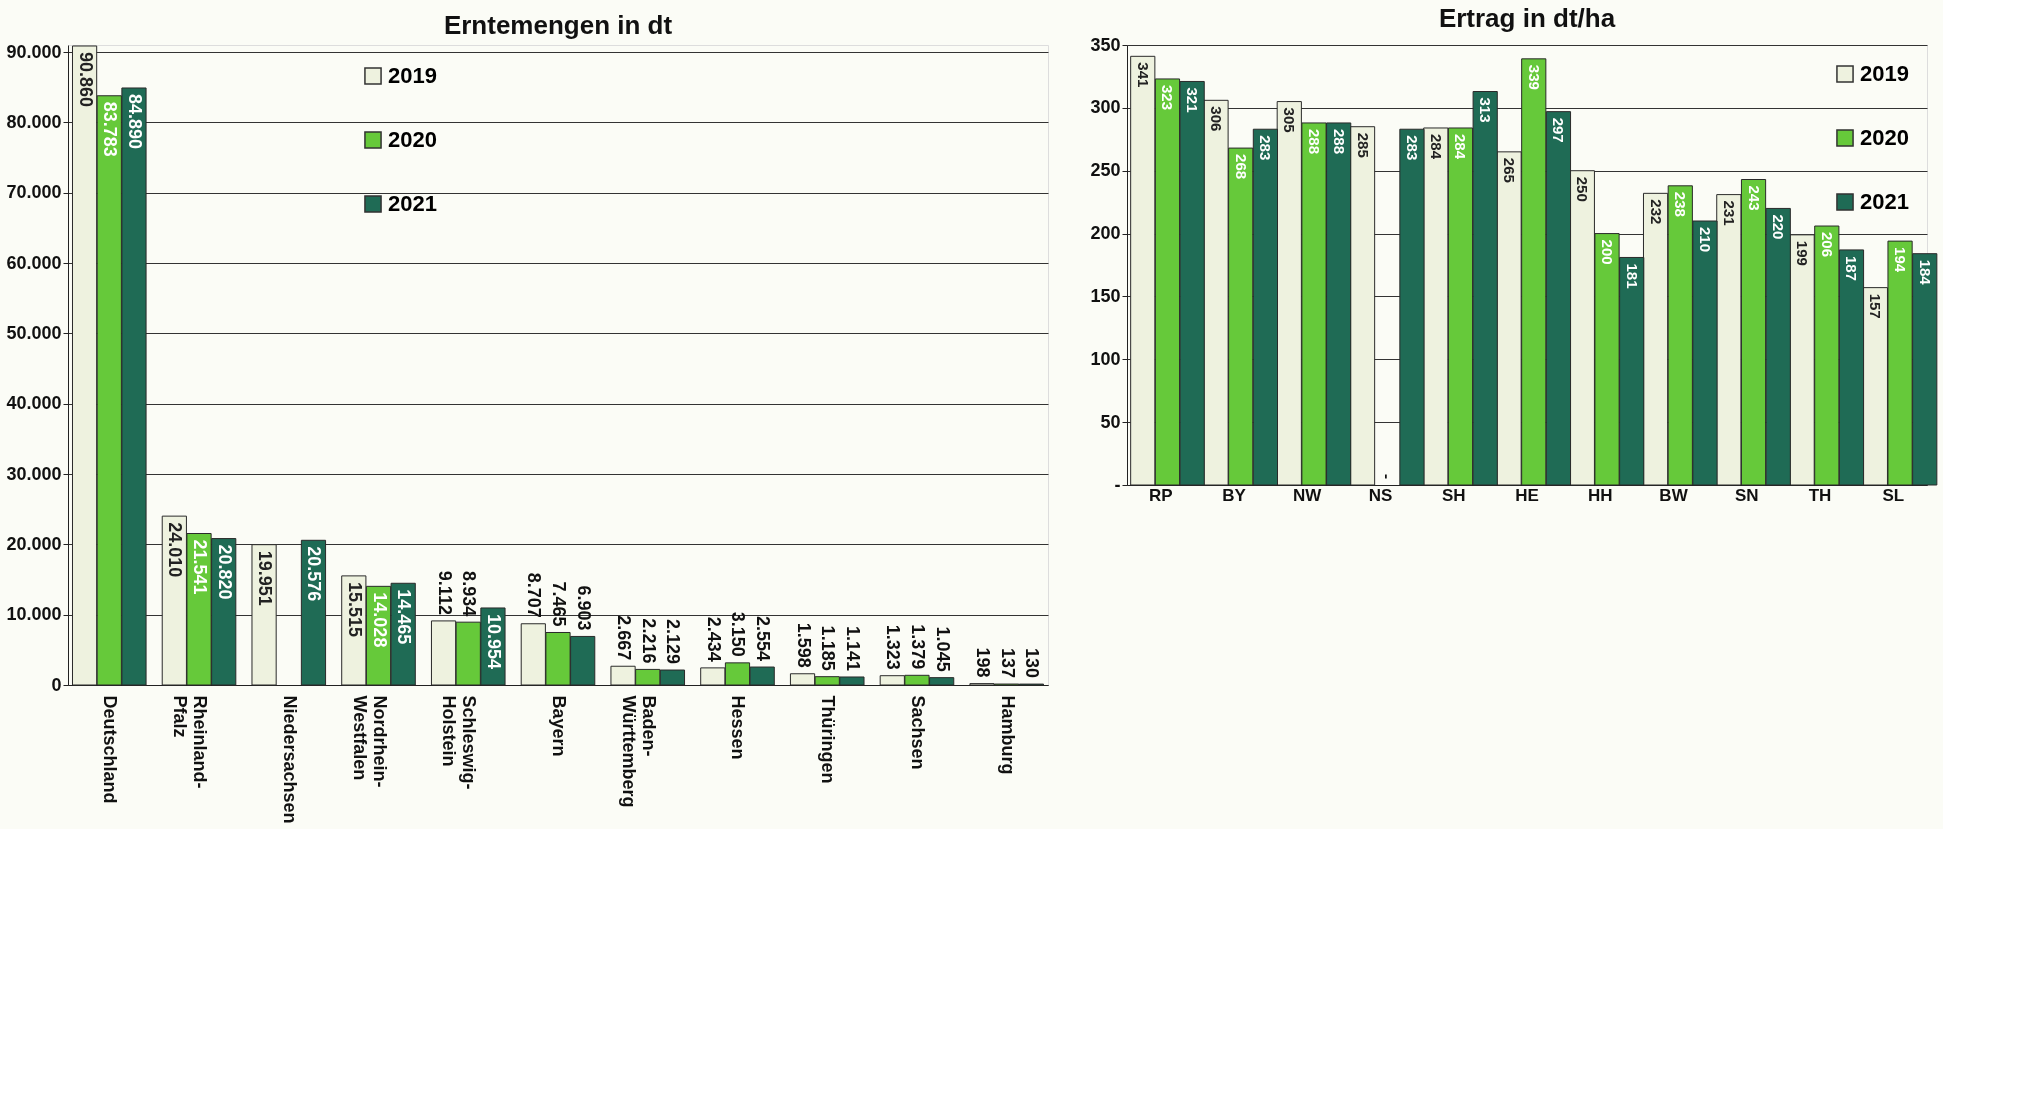  I want to click on data-label: 7.465, so click(559, 604).